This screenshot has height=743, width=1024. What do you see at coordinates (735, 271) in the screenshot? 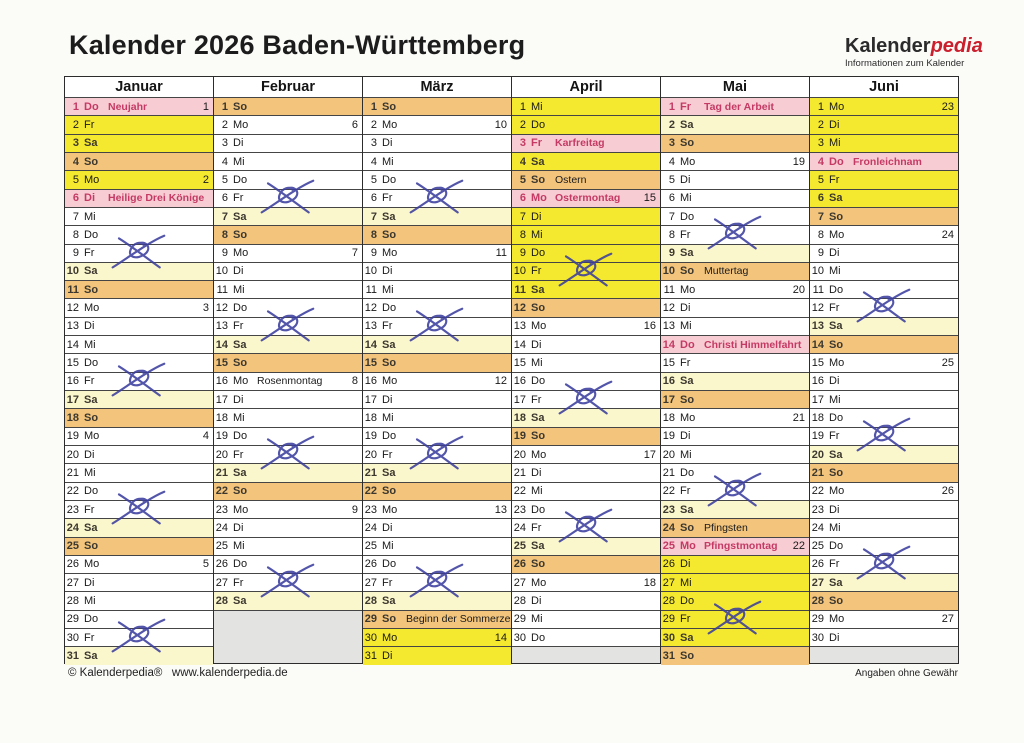
I see `day-cell-mai-10: 10 So Muttertag` at bounding box center [735, 271].